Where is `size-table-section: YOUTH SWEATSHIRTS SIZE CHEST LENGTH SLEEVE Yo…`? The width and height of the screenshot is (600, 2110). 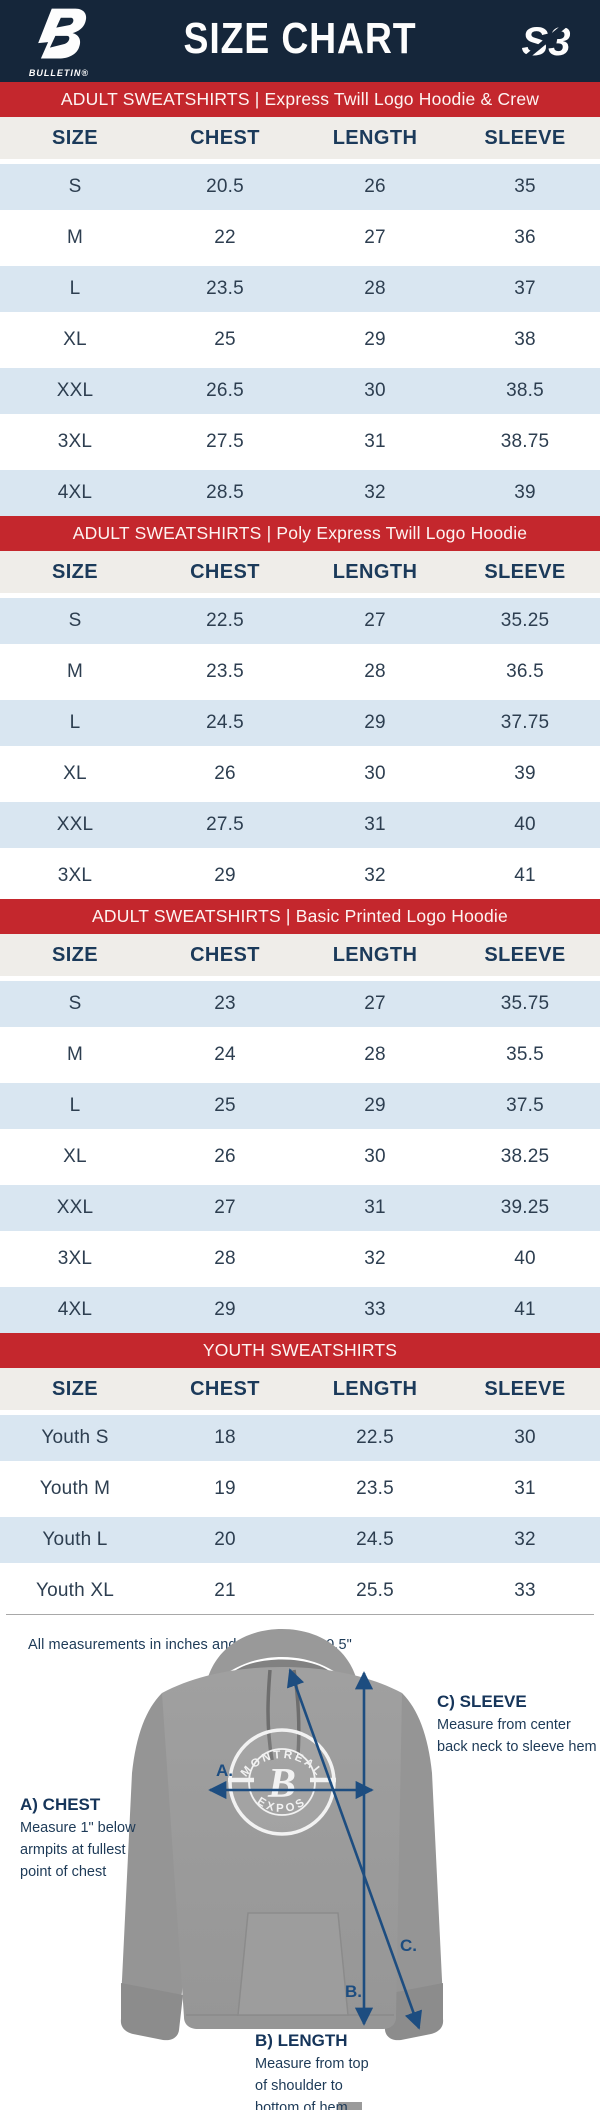
size-table-section: YOUTH SWEATSHIRTS SIZE CHEST LENGTH SLEEVE Yo… is located at coordinates (300, 1473).